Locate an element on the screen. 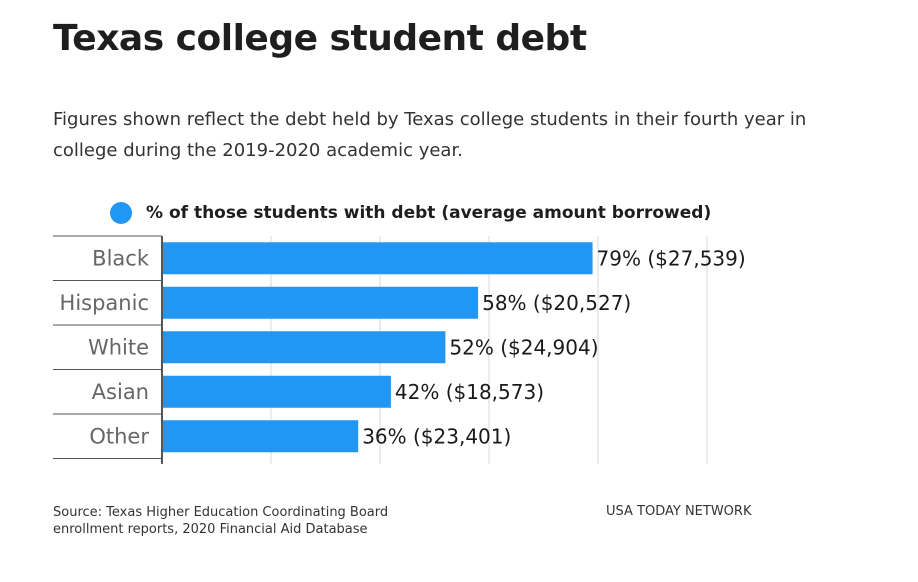 The height and width of the screenshot is (582, 918). category-label: Hispanic is located at coordinates (104, 303).